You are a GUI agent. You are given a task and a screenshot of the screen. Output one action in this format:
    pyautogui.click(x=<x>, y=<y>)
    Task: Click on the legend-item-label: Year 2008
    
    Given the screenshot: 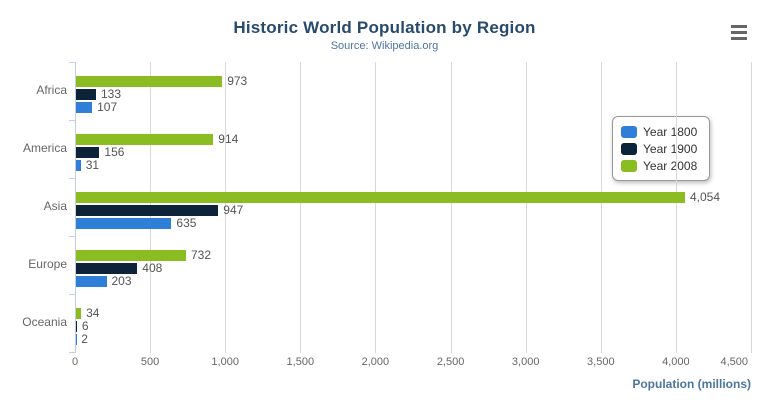 What is the action you would take?
    pyautogui.click(x=670, y=165)
    